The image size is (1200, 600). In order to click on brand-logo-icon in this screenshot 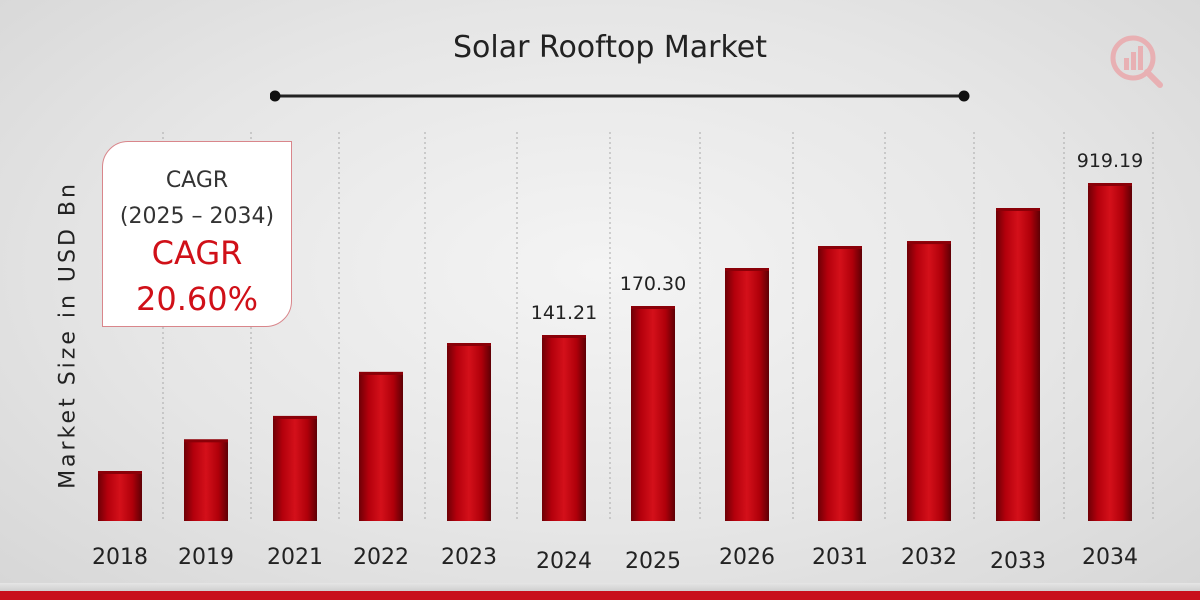, I will do `click(1136, 61)`.